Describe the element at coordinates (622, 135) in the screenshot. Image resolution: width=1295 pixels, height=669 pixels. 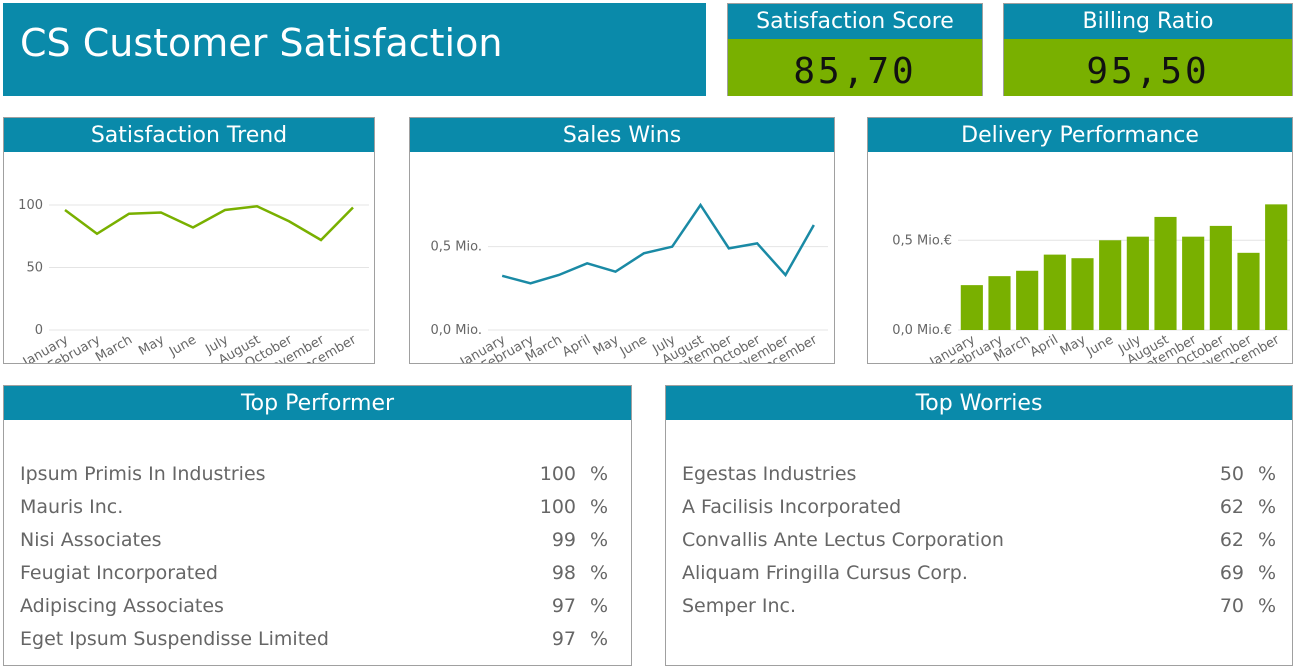
I see `chart-title: Sales Wins` at that location.